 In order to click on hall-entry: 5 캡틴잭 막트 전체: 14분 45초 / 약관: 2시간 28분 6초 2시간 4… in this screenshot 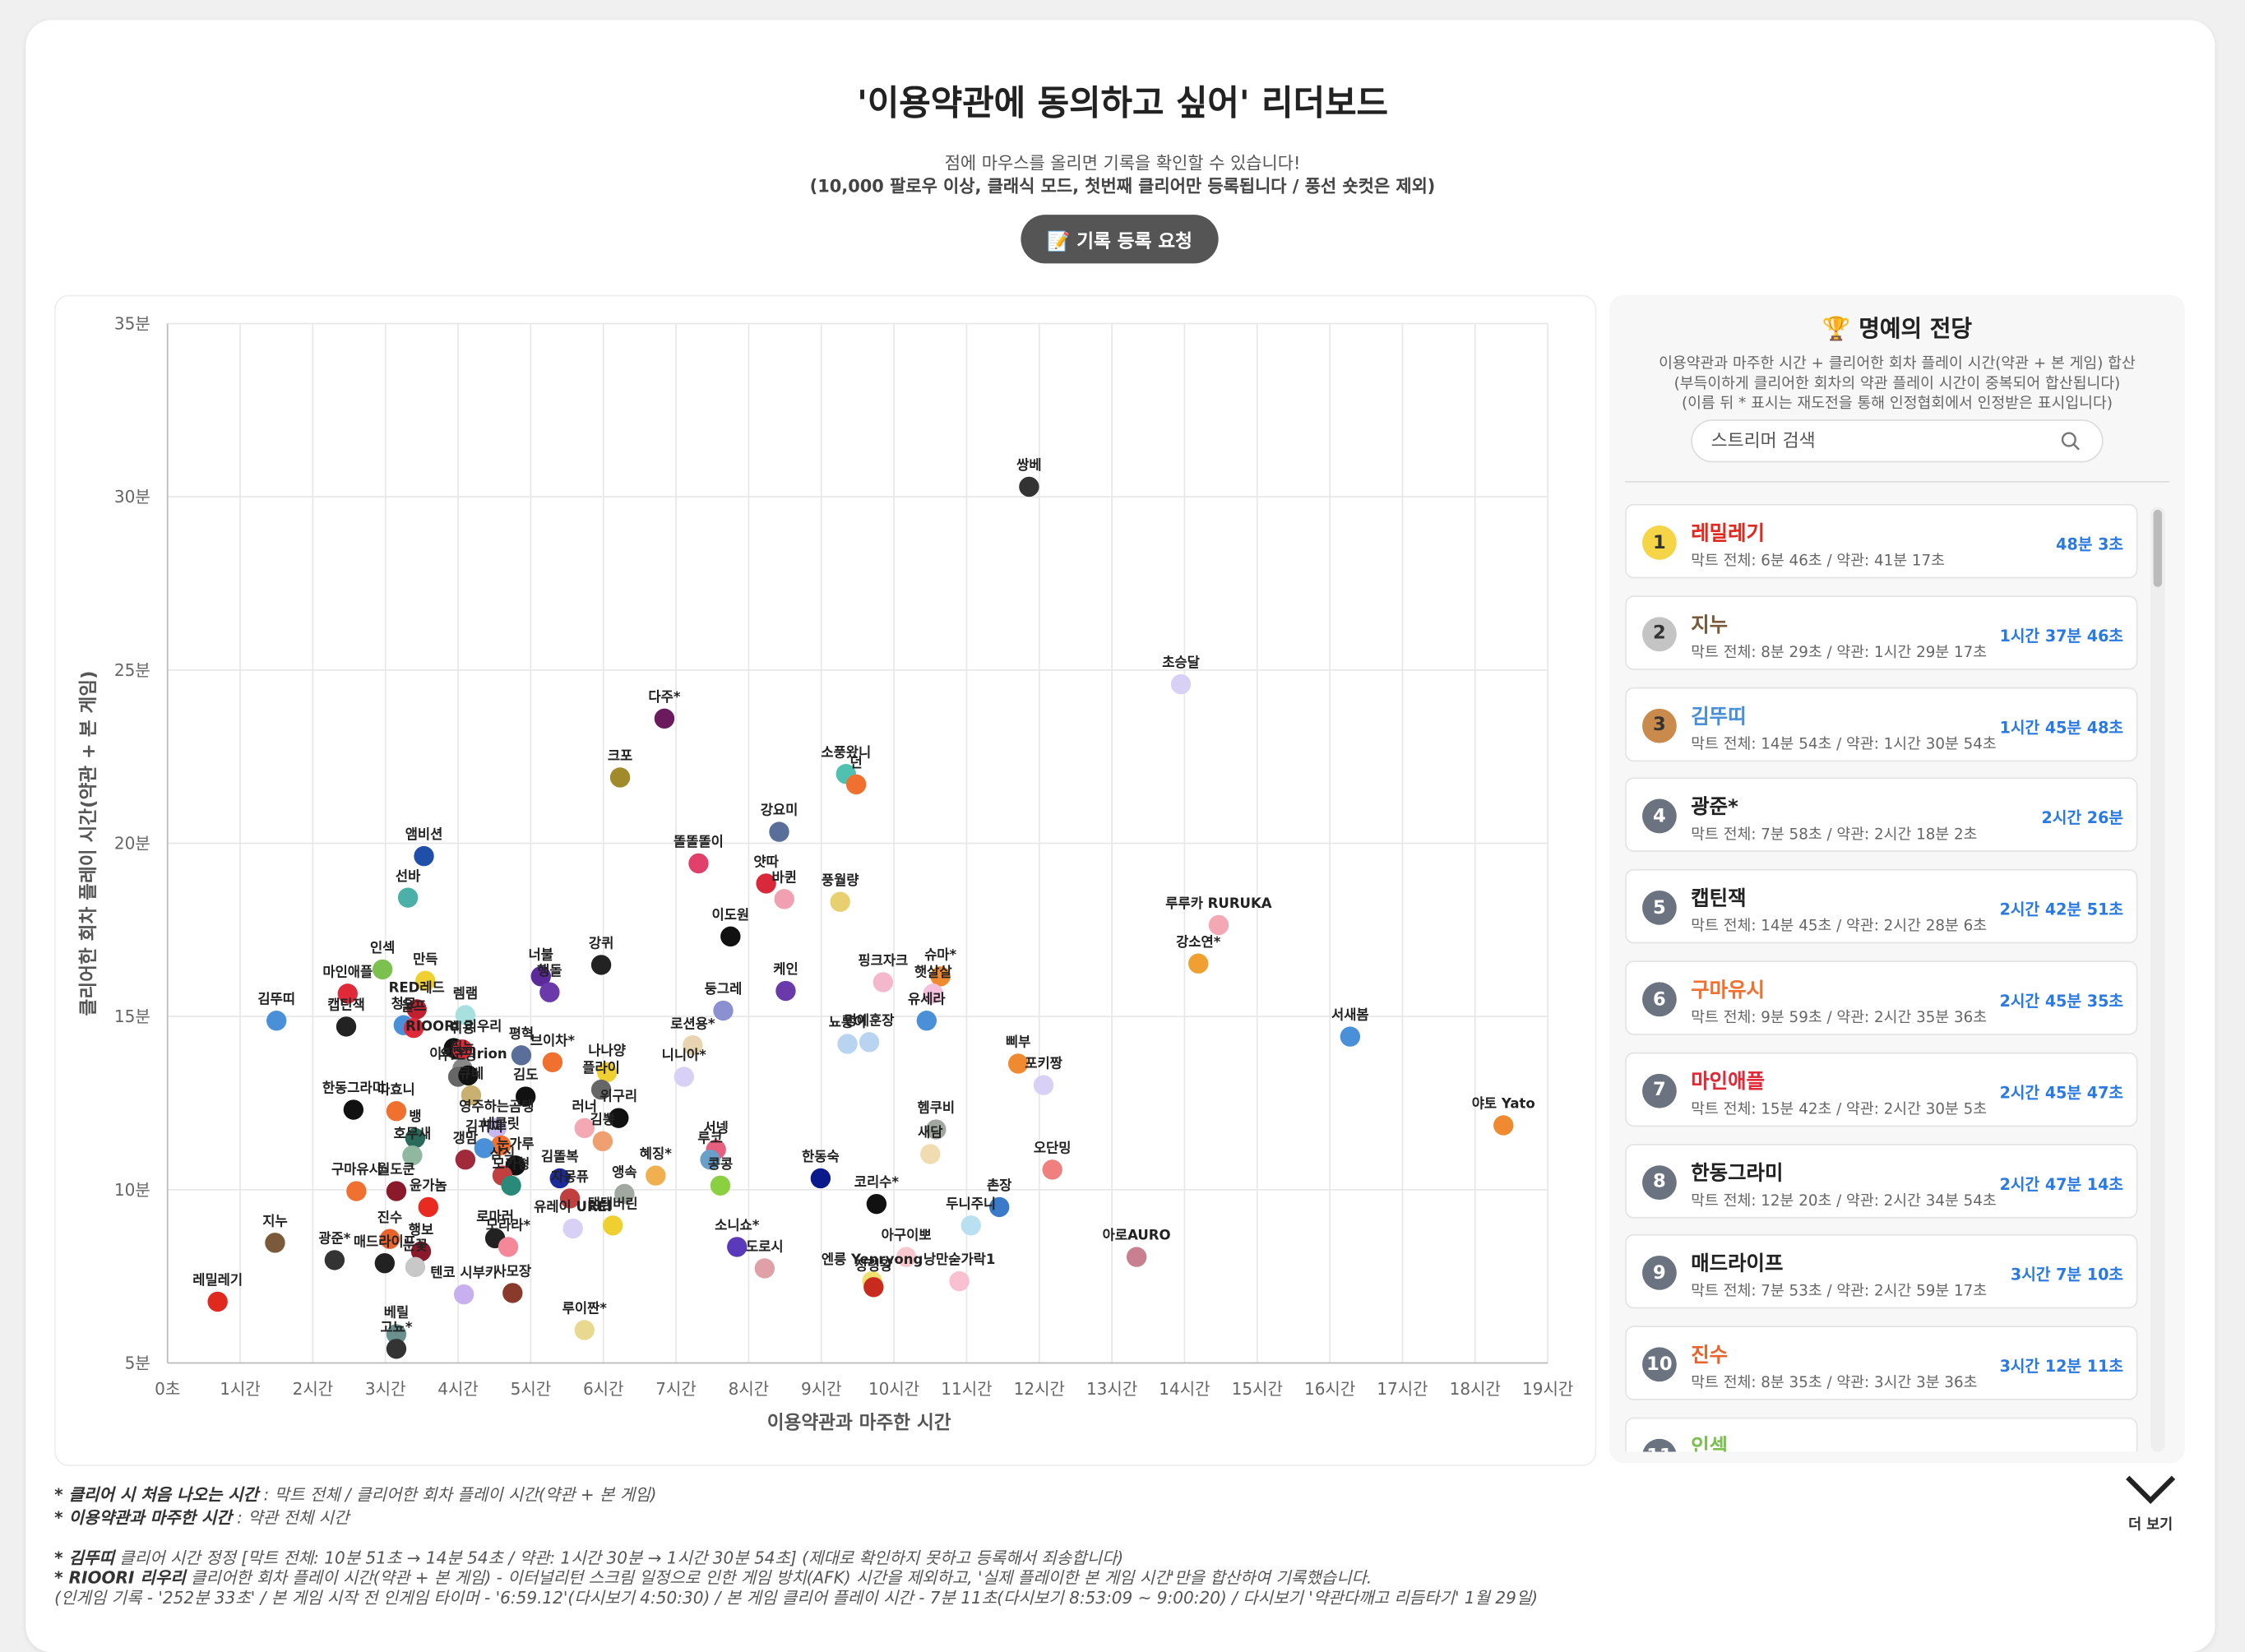, I will do `click(1881, 907)`.